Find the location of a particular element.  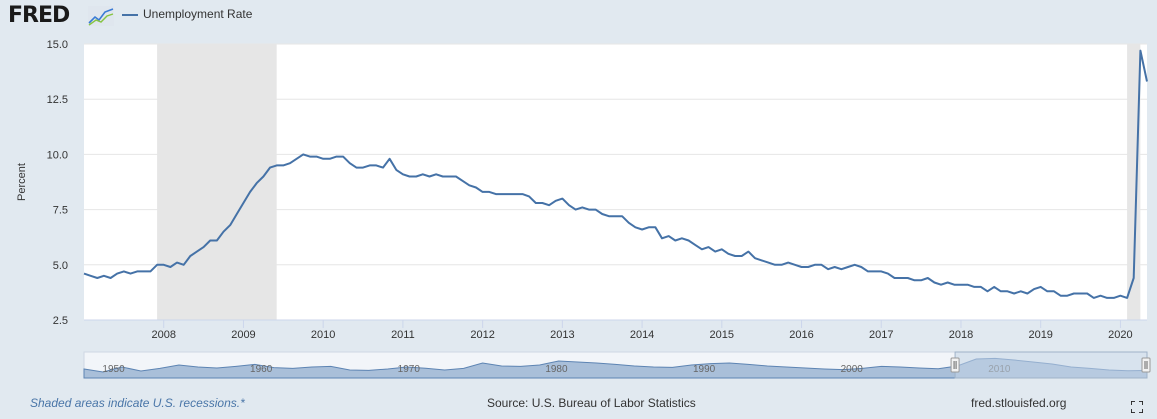

x-tick-label: 2017 is located at coordinates (881, 335).